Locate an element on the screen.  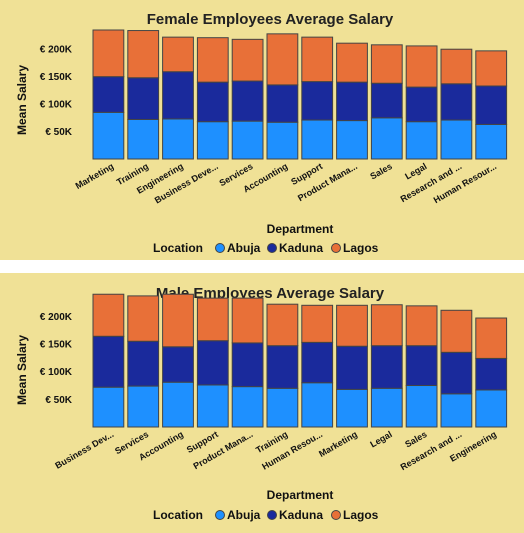
legend-entry-abuja: Abuja is located at coordinates (244, 248).